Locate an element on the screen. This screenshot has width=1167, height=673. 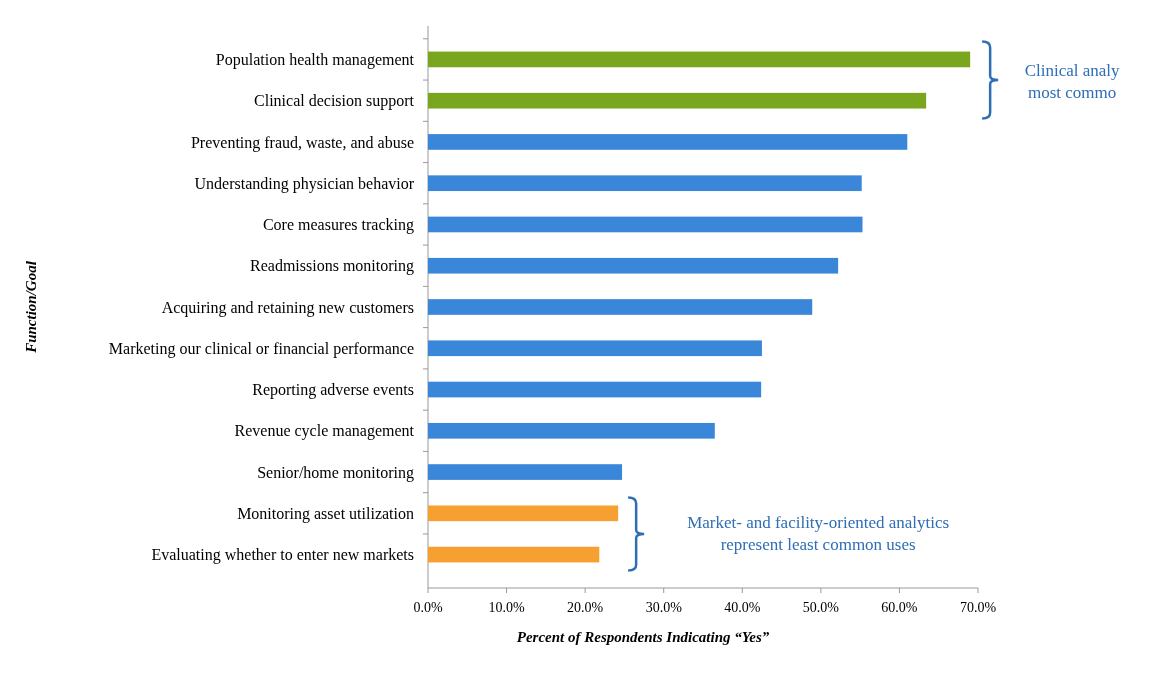
y-tick-label: Understanding physician behavior is located at coordinates (304, 183).